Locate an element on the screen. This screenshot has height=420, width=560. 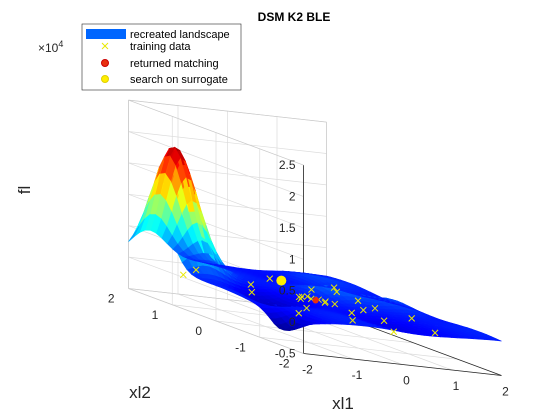
z-exponent-label: ×10⁴ is located at coordinates (50, 47).